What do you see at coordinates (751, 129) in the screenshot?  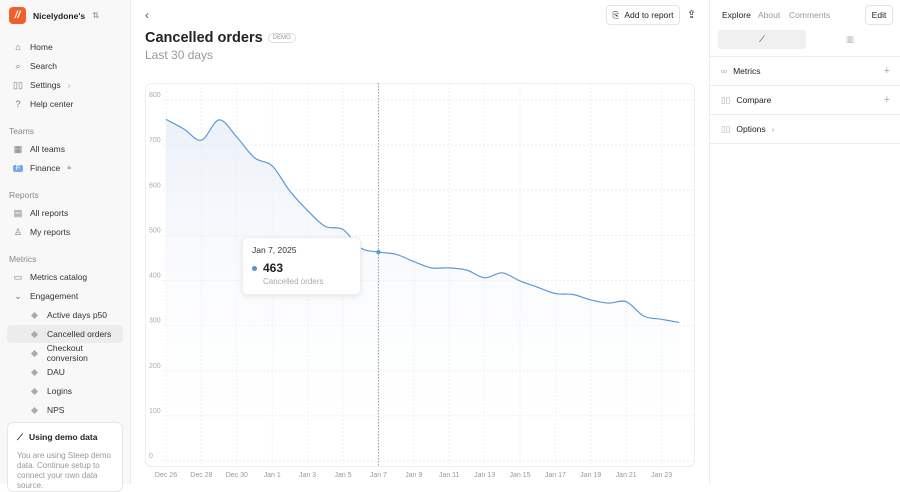 I see `section-label: Options` at bounding box center [751, 129].